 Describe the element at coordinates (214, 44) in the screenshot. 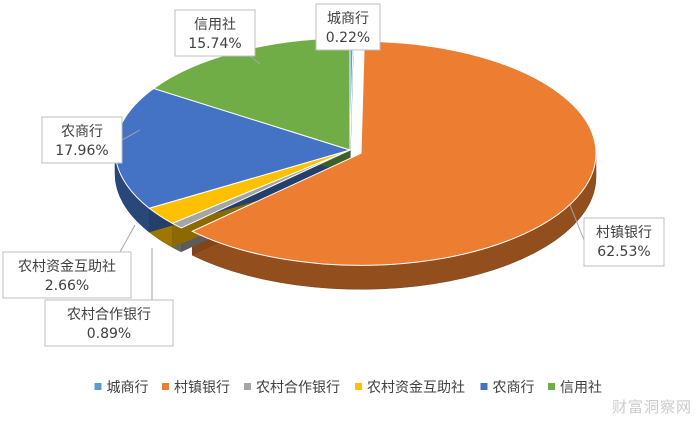

I see `data-label-value: 15.74%` at that location.